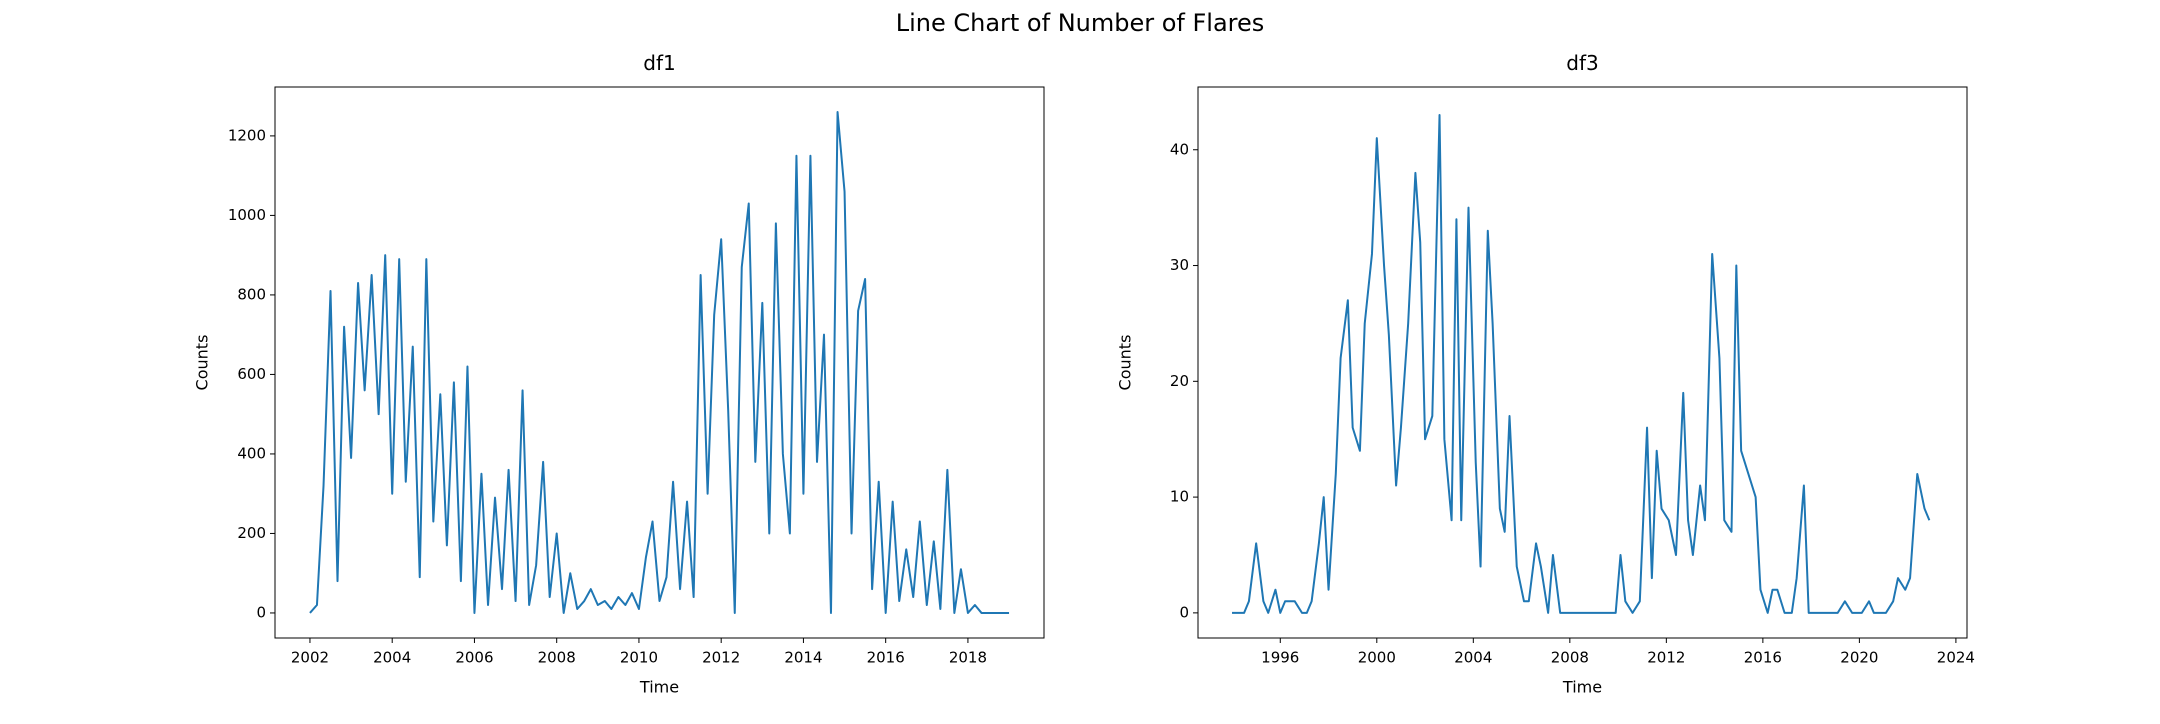 The height and width of the screenshot is (724, 2160). I want to click on x-tick-label: 2002, so click(310, 658).